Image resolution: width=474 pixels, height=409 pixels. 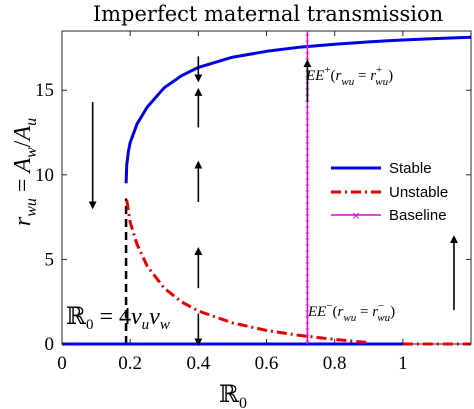 I want to click on x-tick-label: 0.2, so click(x=130, y=363).